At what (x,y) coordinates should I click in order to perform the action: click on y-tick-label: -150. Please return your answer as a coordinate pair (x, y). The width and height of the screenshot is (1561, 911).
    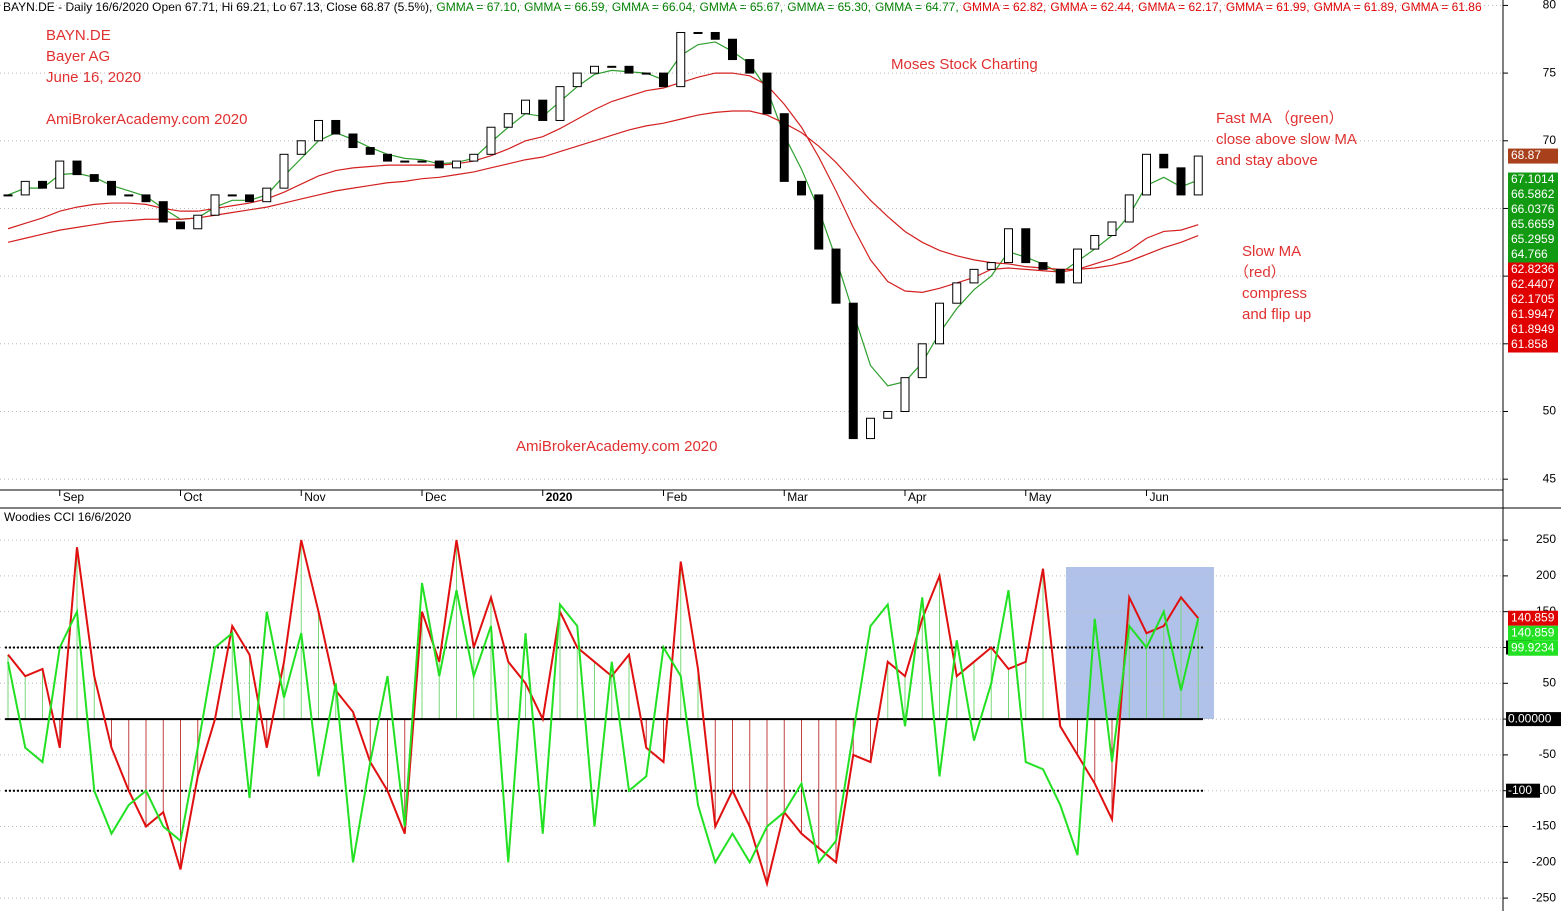
    Looking at the image, I should click on (1544, 826).